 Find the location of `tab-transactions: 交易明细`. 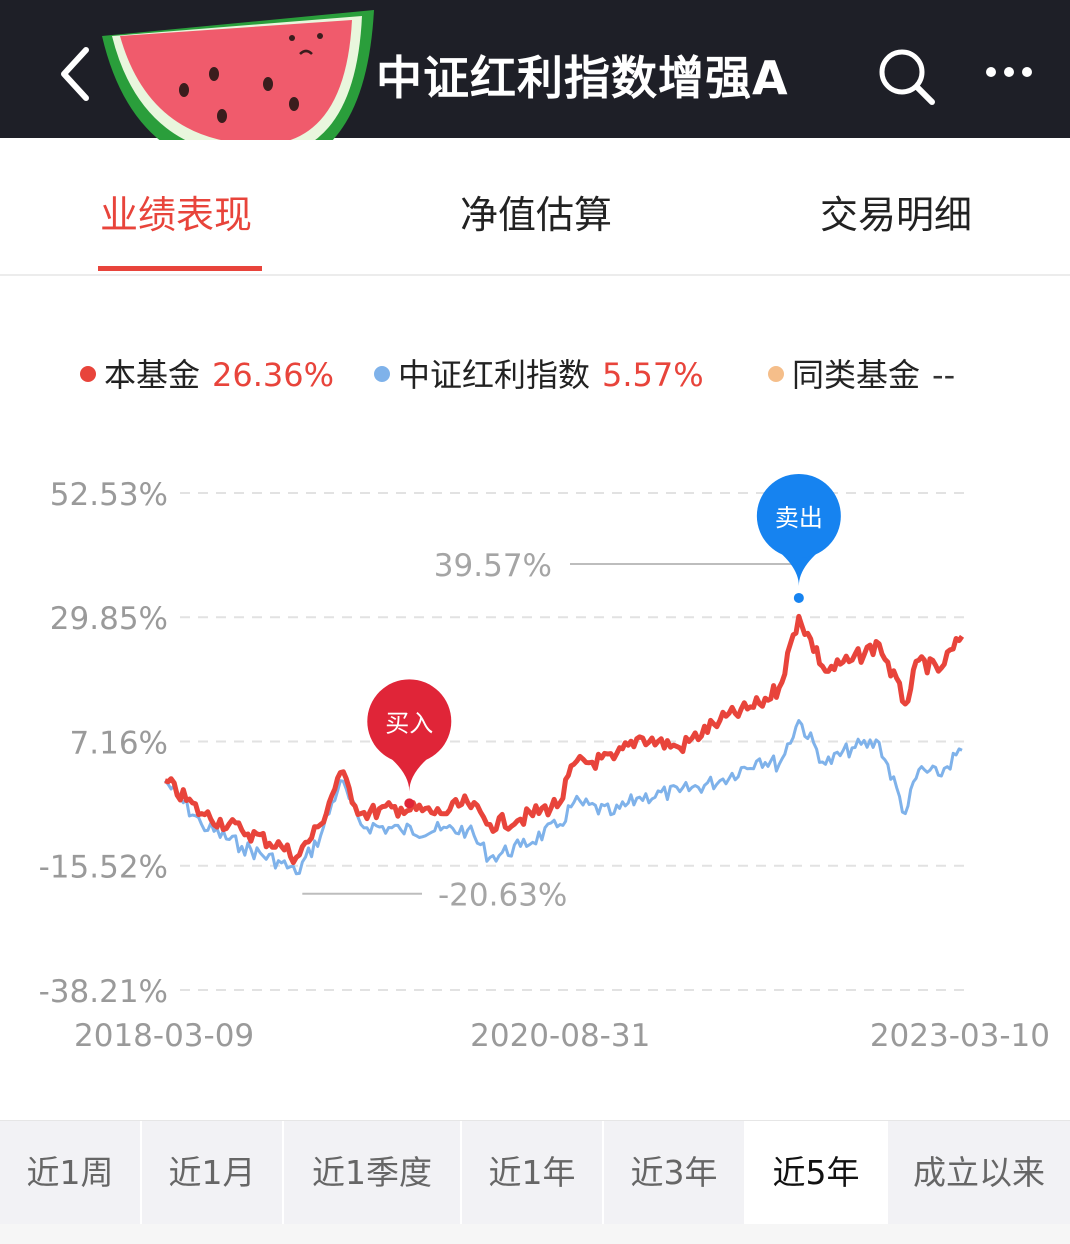

tab-transactions: 交易明细 is located at coordinates (896, 215).